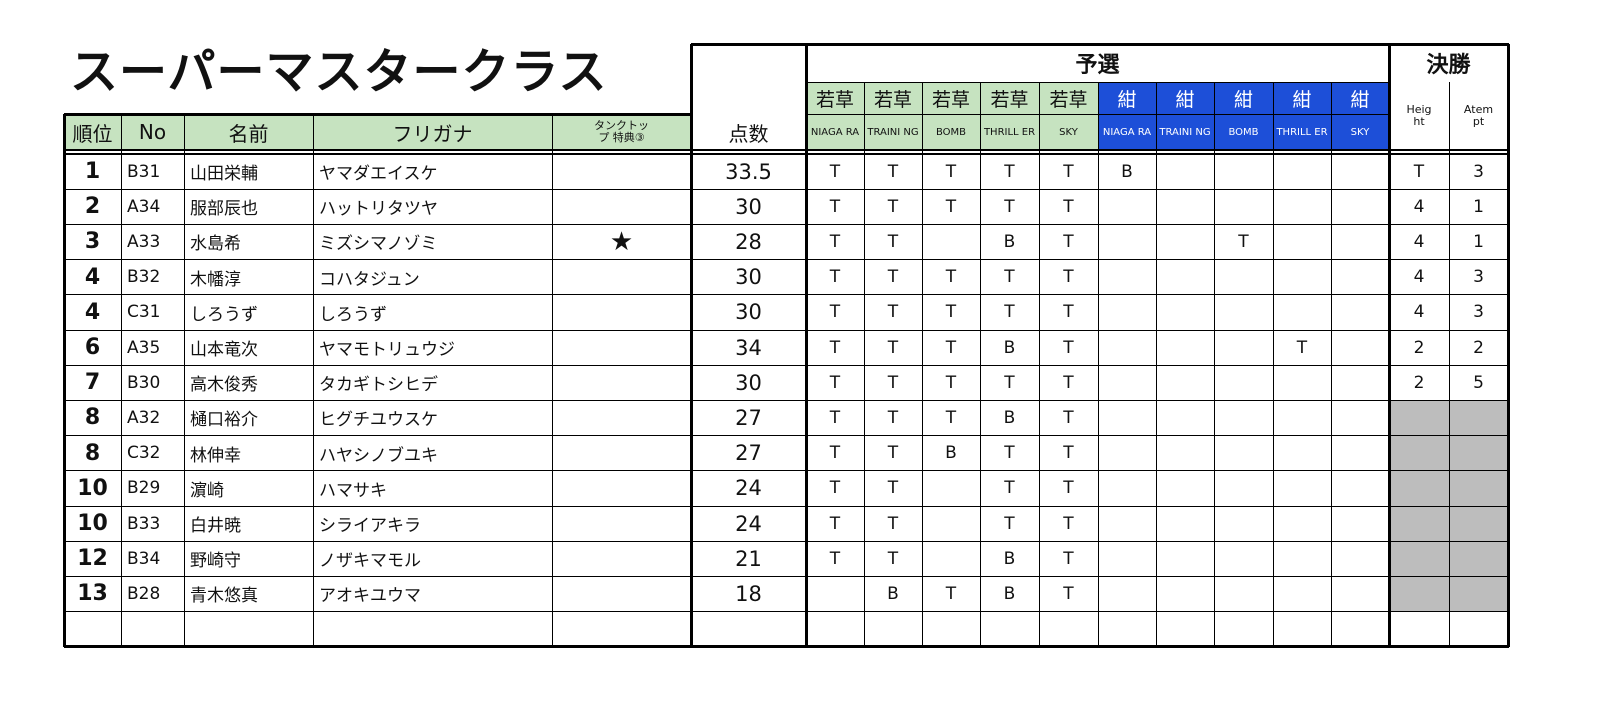  I want to click on score-cell: 28, so click(748, 241).